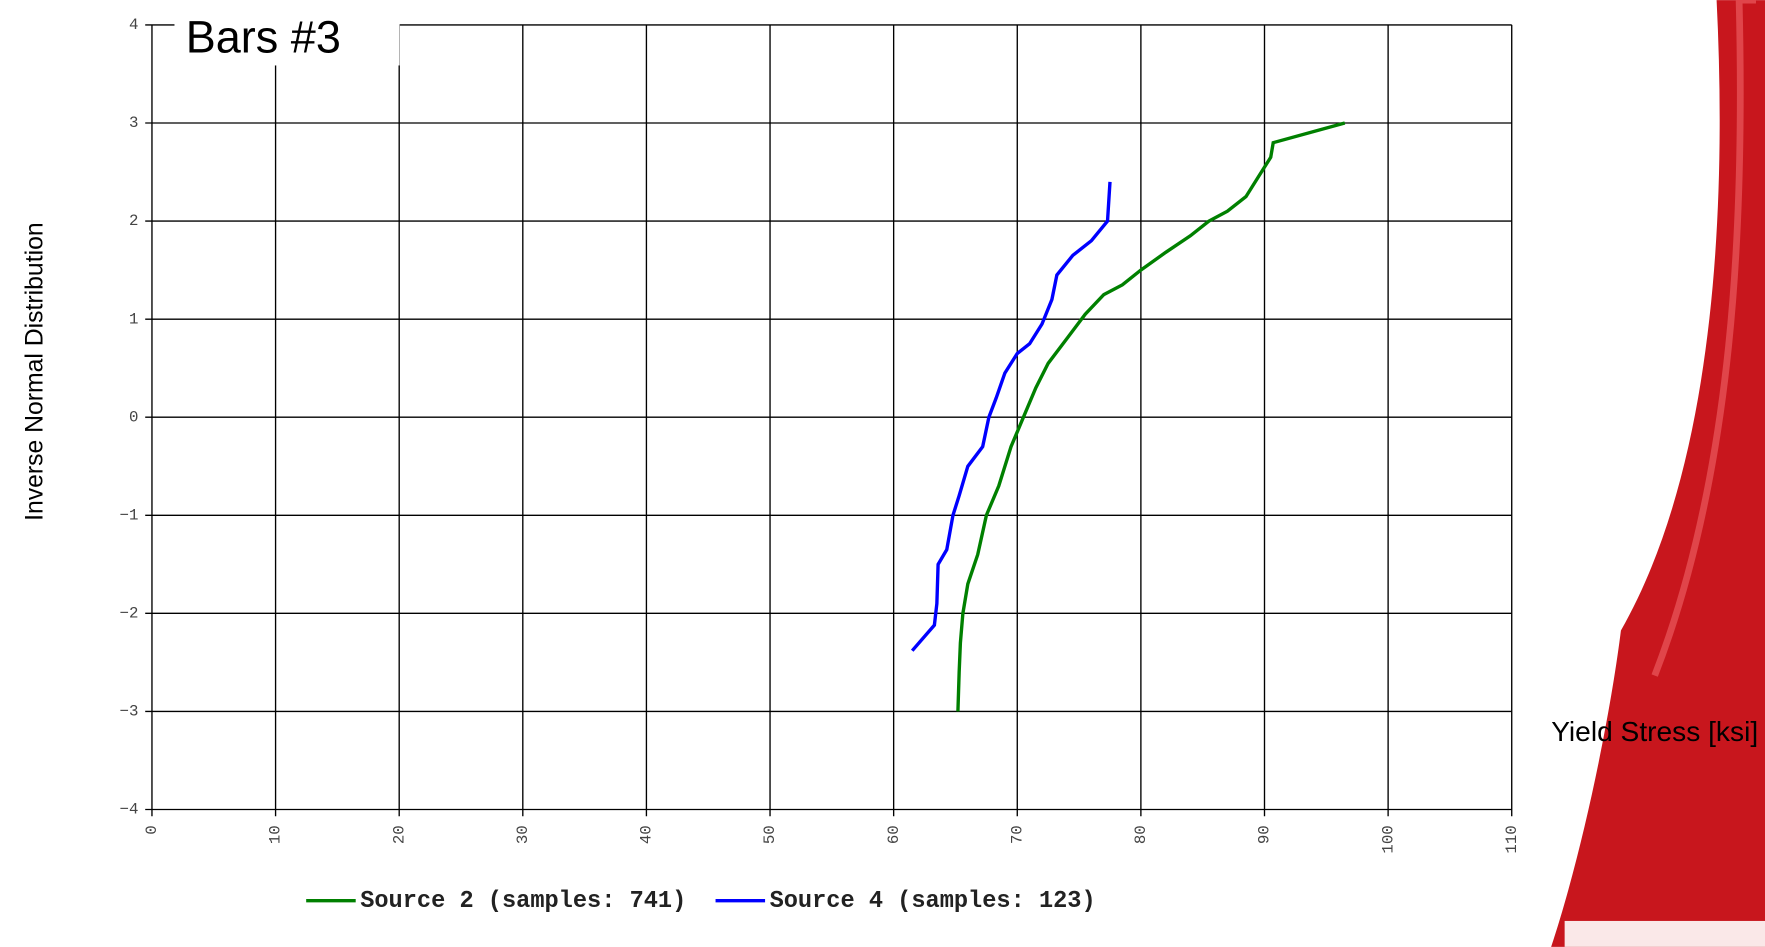 This screenshot has width=1765, height=947. What do you see at coordinates (133, 123) in the screenshot?
I see `y-tick-label: 3` at bounding box center [133, 123].